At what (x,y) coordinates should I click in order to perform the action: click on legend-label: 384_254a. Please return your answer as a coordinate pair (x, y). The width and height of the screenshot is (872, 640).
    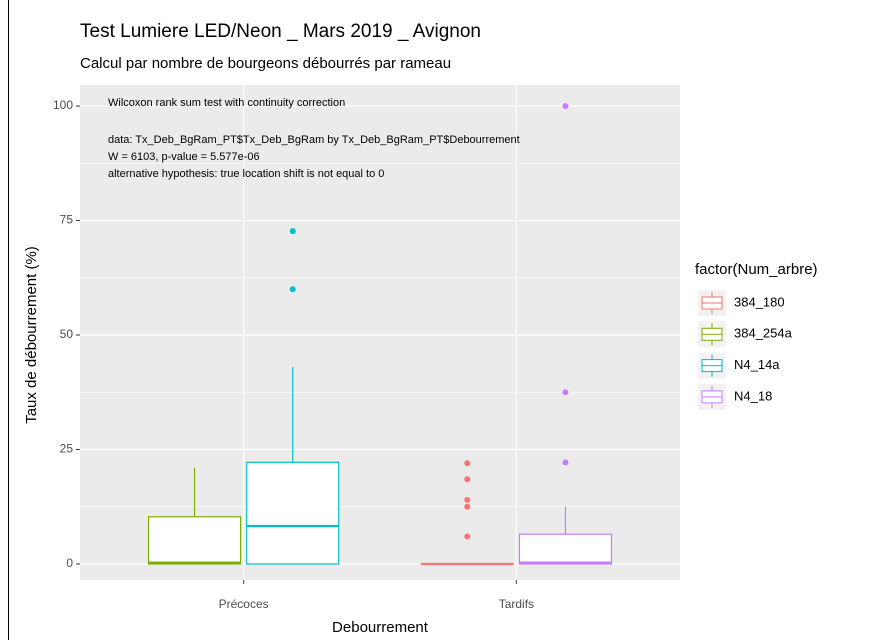
    Looking at the image, I should click on (763, 333).